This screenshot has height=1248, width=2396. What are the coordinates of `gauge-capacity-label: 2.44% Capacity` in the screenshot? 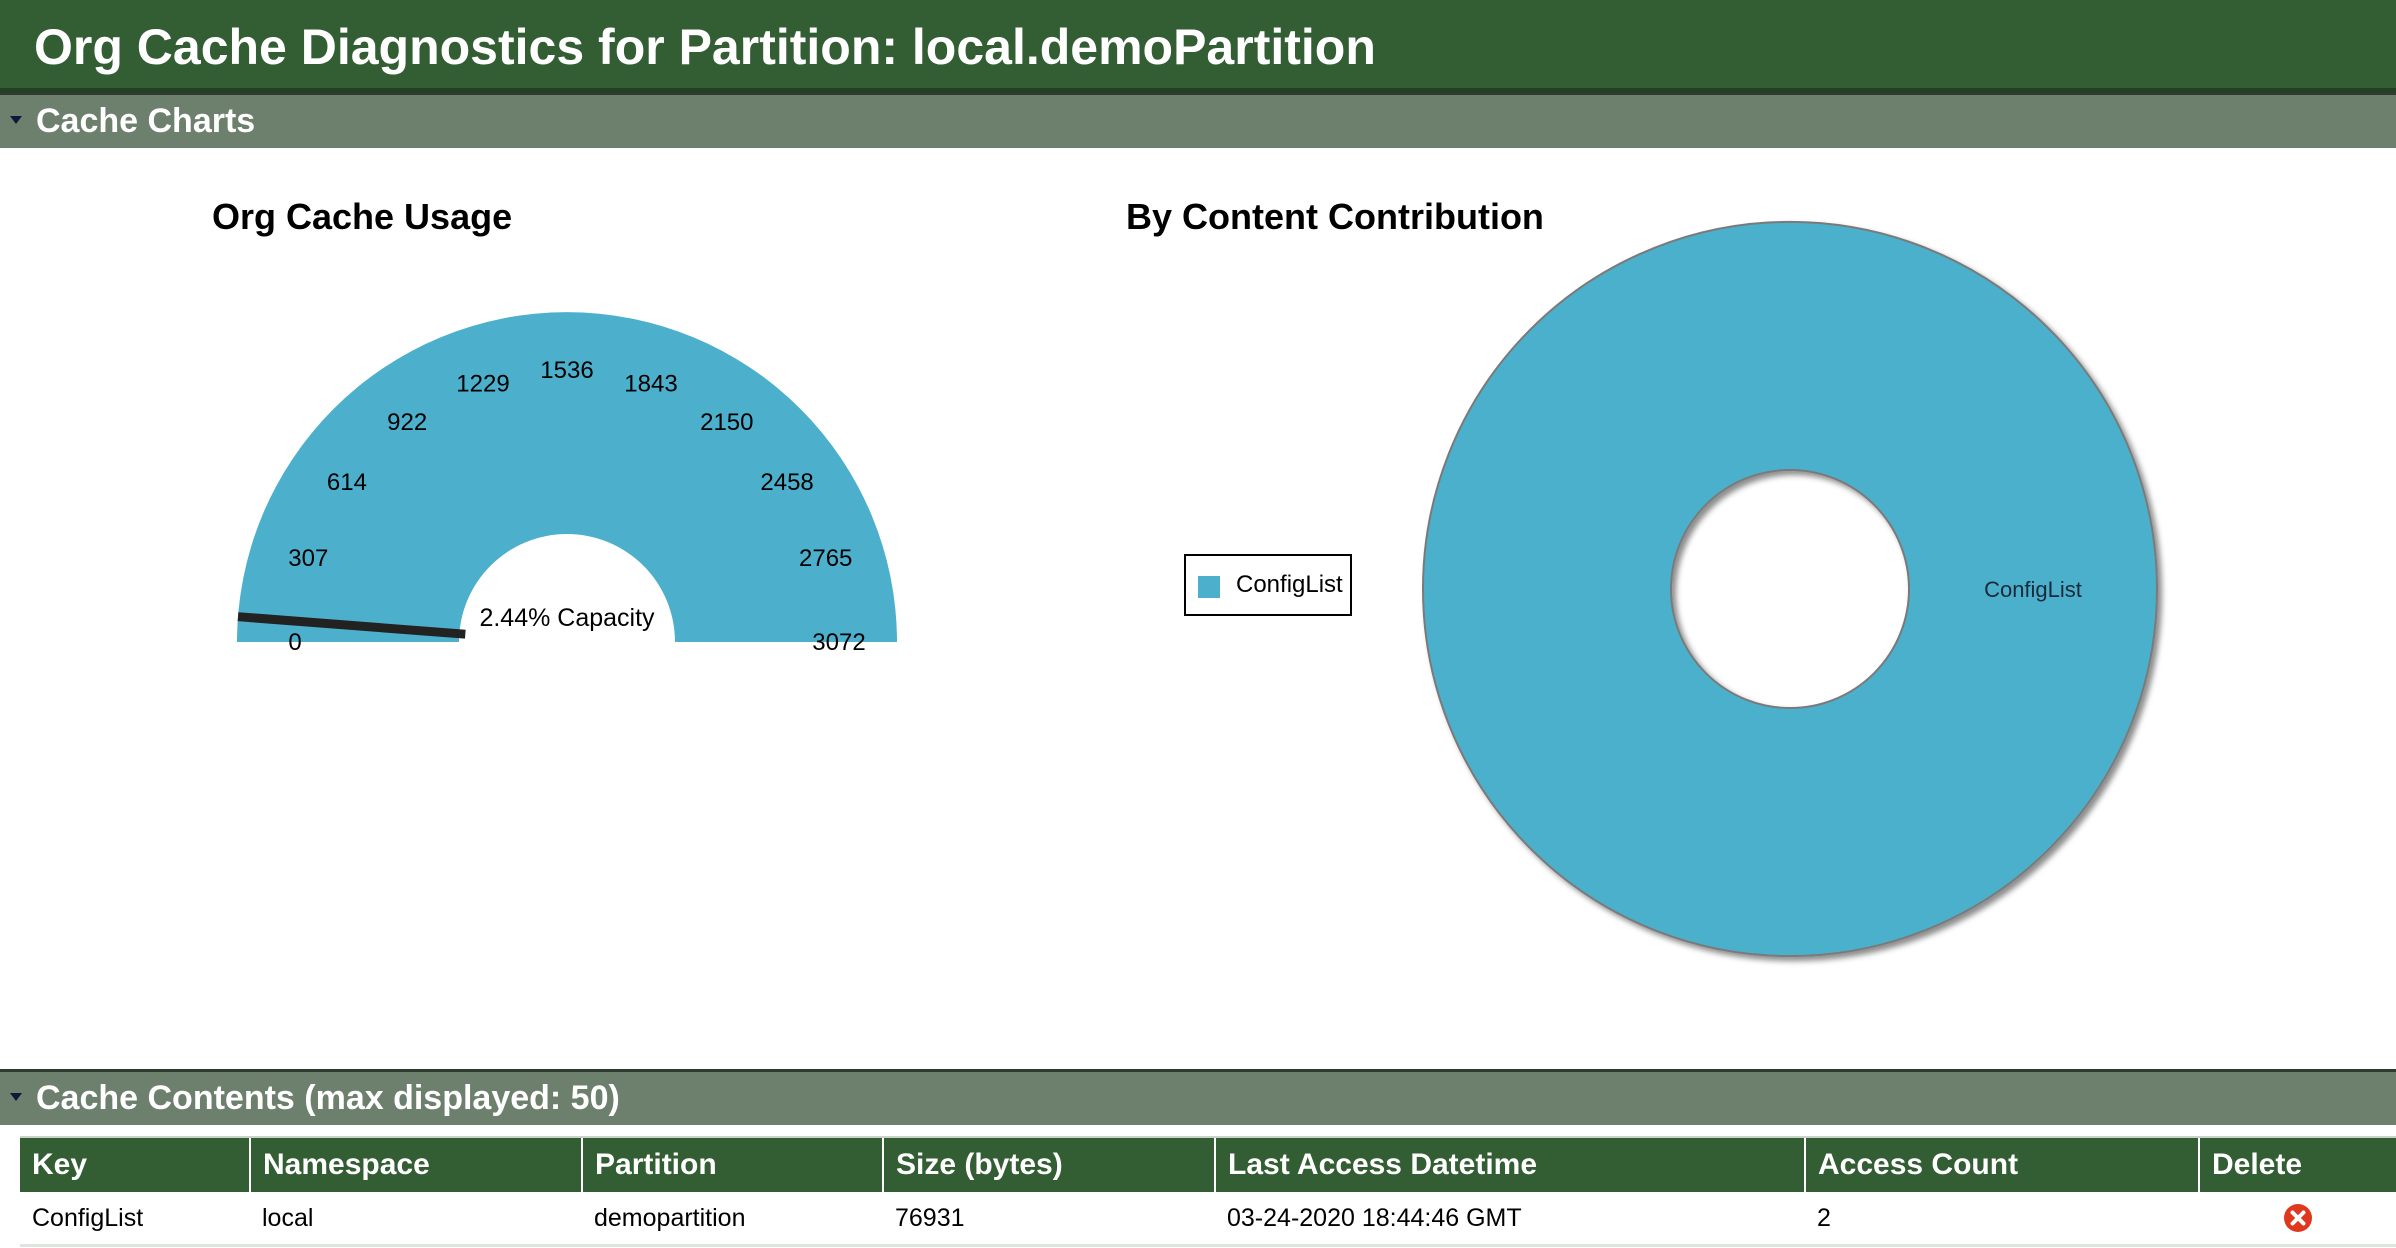 It's located at (567, 618).